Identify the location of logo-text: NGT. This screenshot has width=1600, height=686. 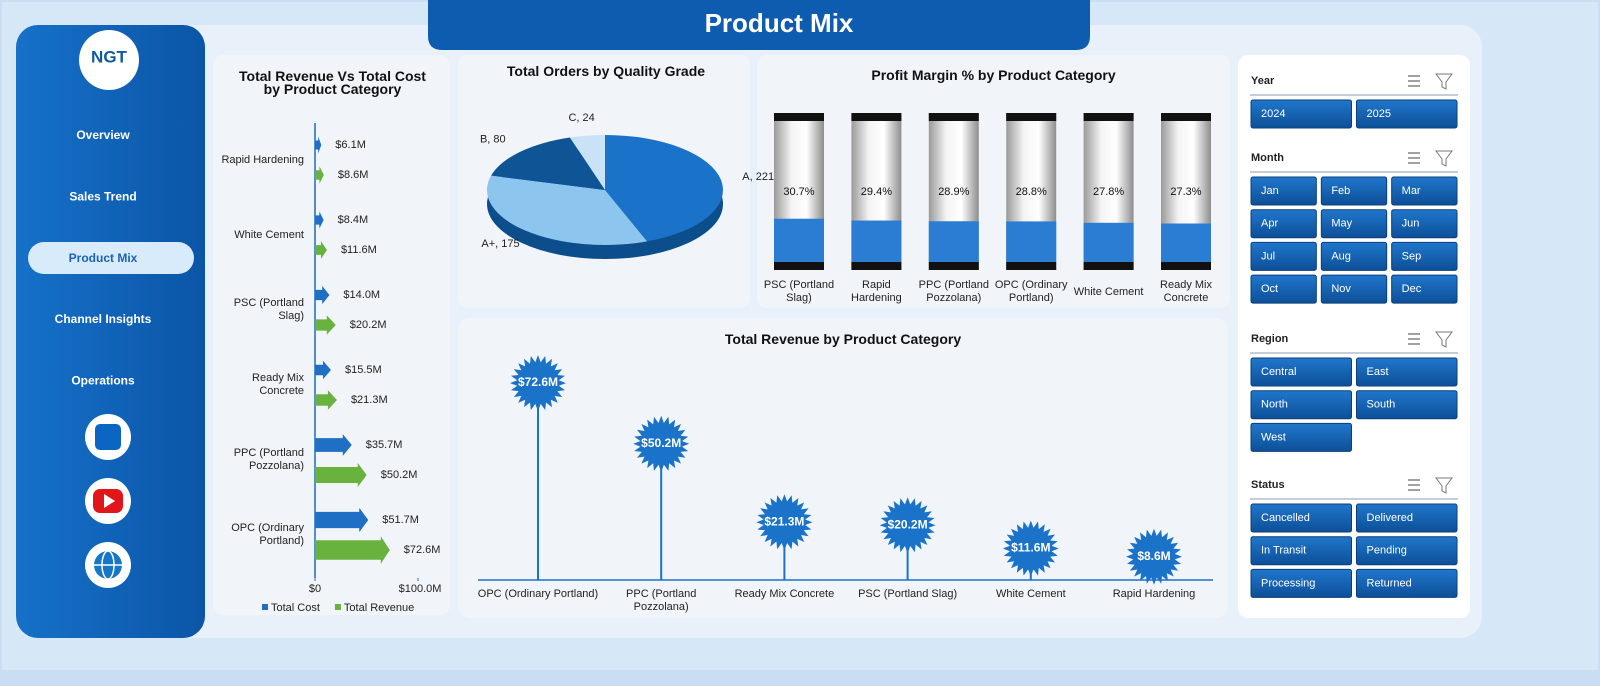
(109, 56).